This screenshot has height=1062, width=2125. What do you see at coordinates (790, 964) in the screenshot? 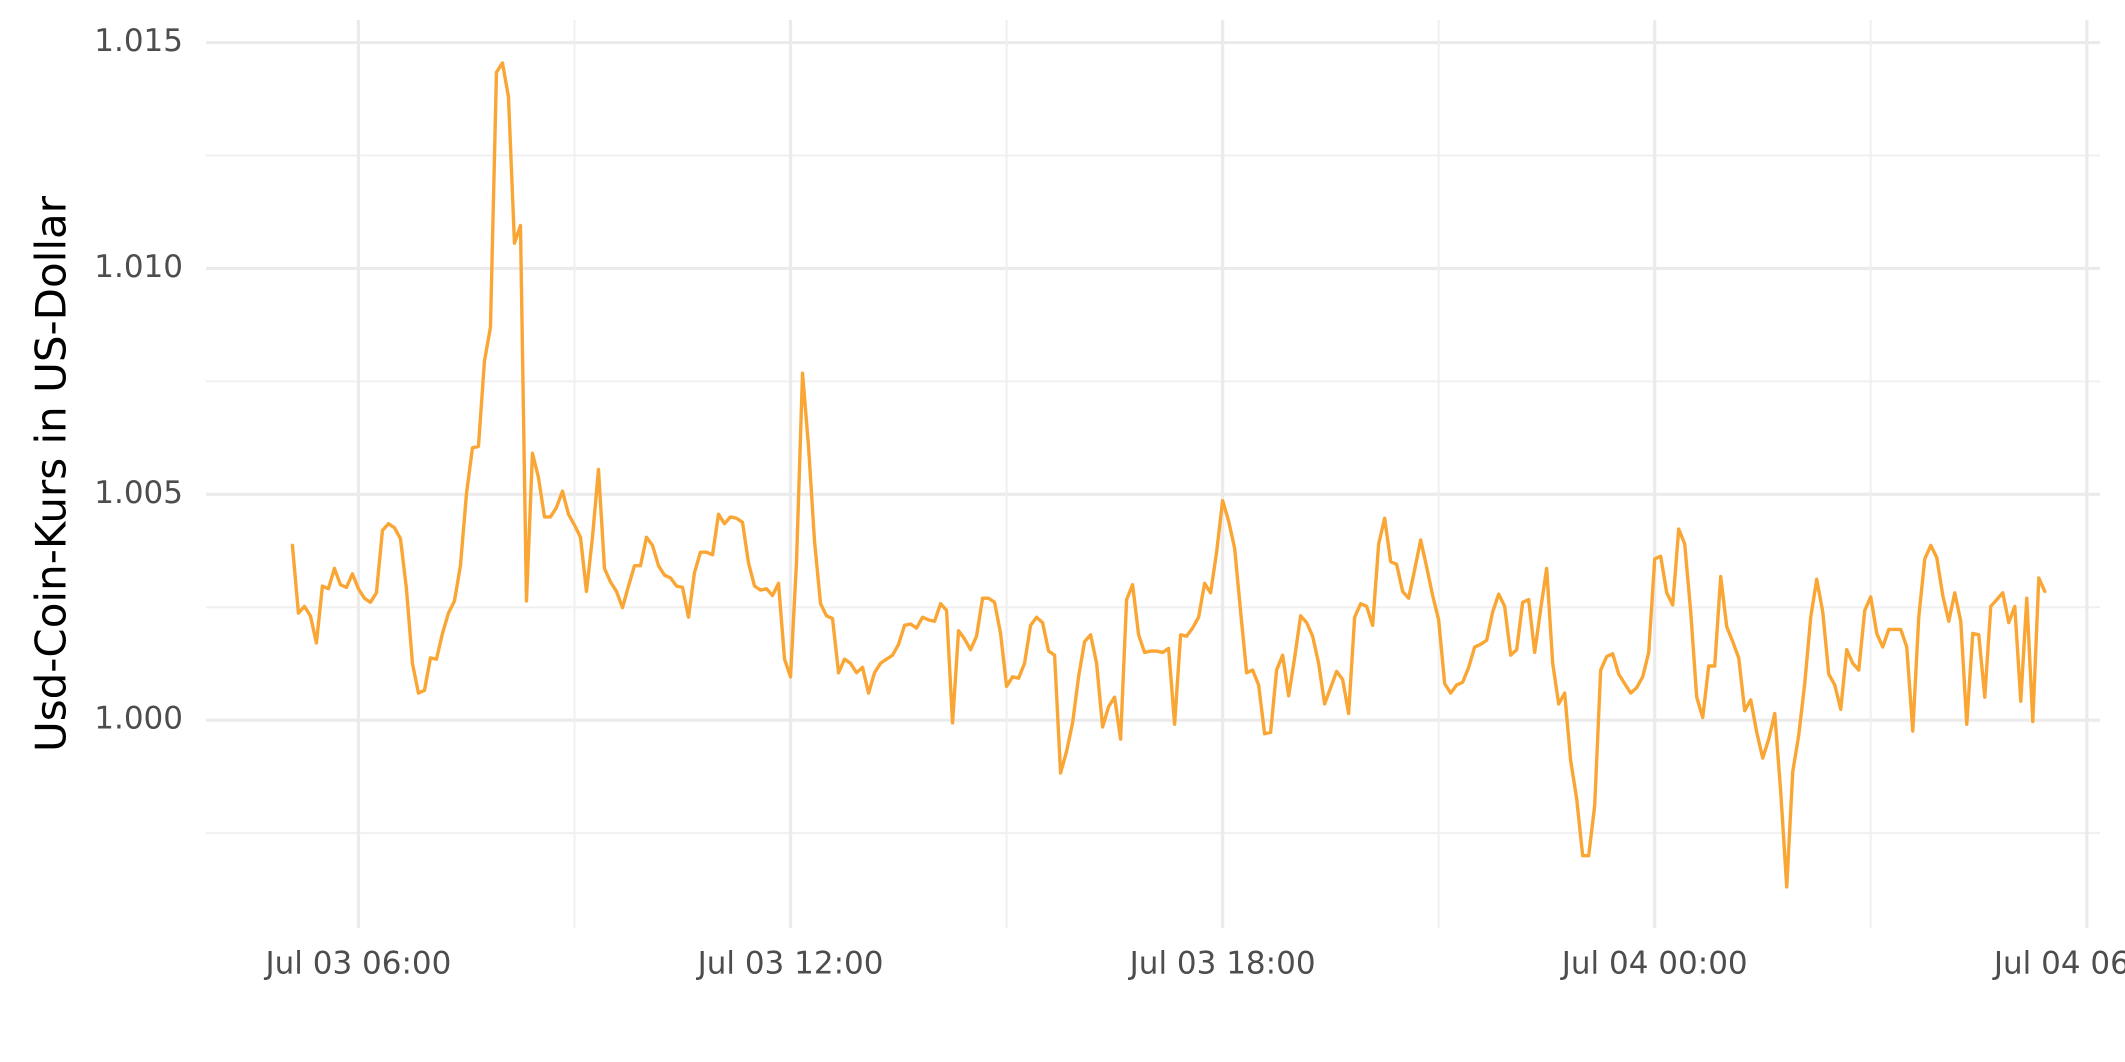
I see `x-tick-label: Jul 03 12:00` at bounding box center [790, 964].